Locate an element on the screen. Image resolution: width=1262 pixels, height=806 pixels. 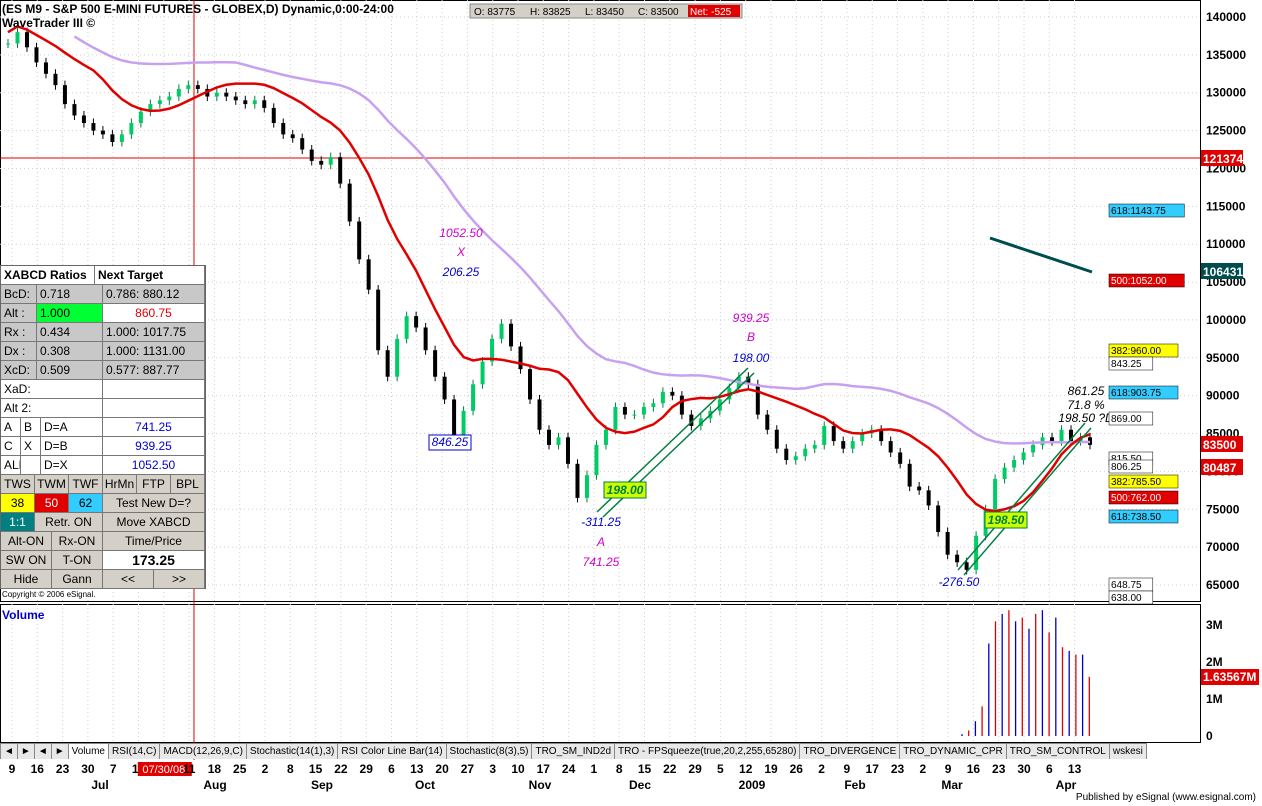
study-tab: TRO_SM_CONTROL is located at coordinates (1057, 751).